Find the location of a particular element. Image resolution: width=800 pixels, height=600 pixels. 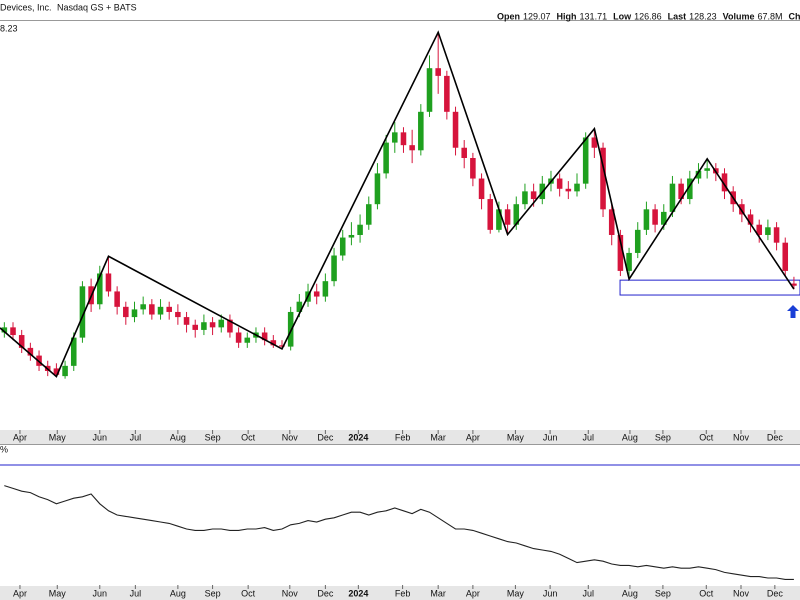

quote-value: 67.8M is located at coordinates (770, 16).